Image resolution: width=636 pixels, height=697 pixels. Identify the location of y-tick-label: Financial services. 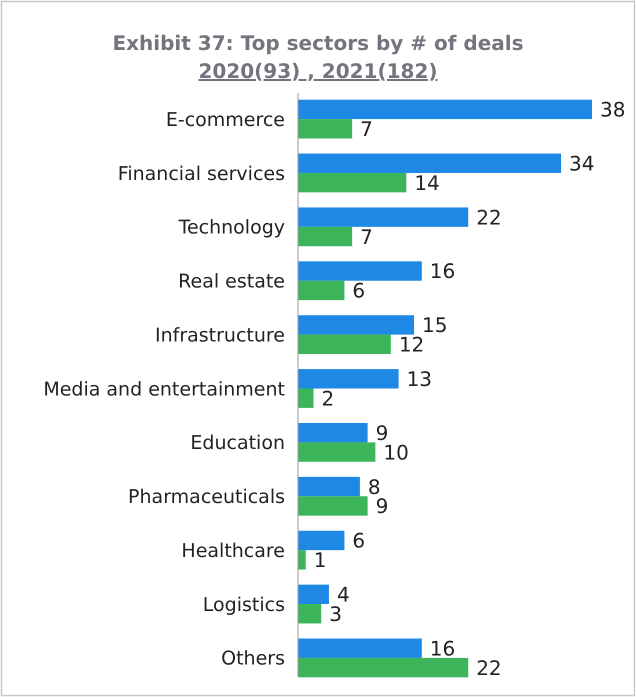
(201, 173).